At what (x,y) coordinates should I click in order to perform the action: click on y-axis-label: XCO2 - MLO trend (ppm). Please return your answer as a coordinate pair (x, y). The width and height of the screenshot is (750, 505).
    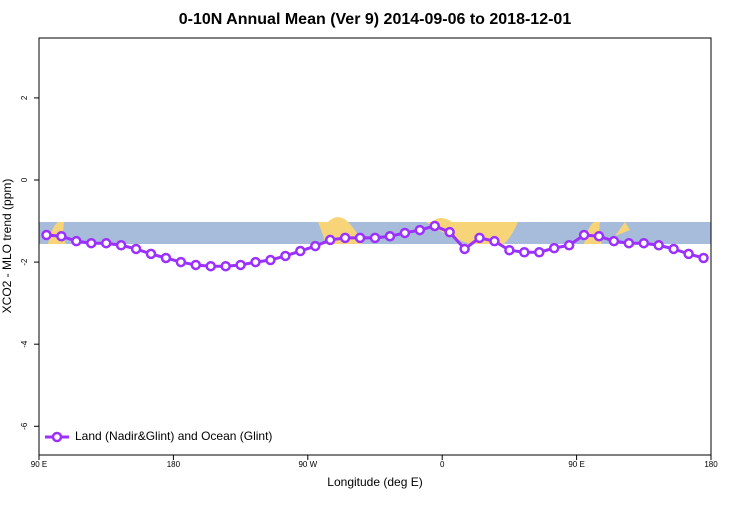
    Looking at the image, I should click on (7, 246).